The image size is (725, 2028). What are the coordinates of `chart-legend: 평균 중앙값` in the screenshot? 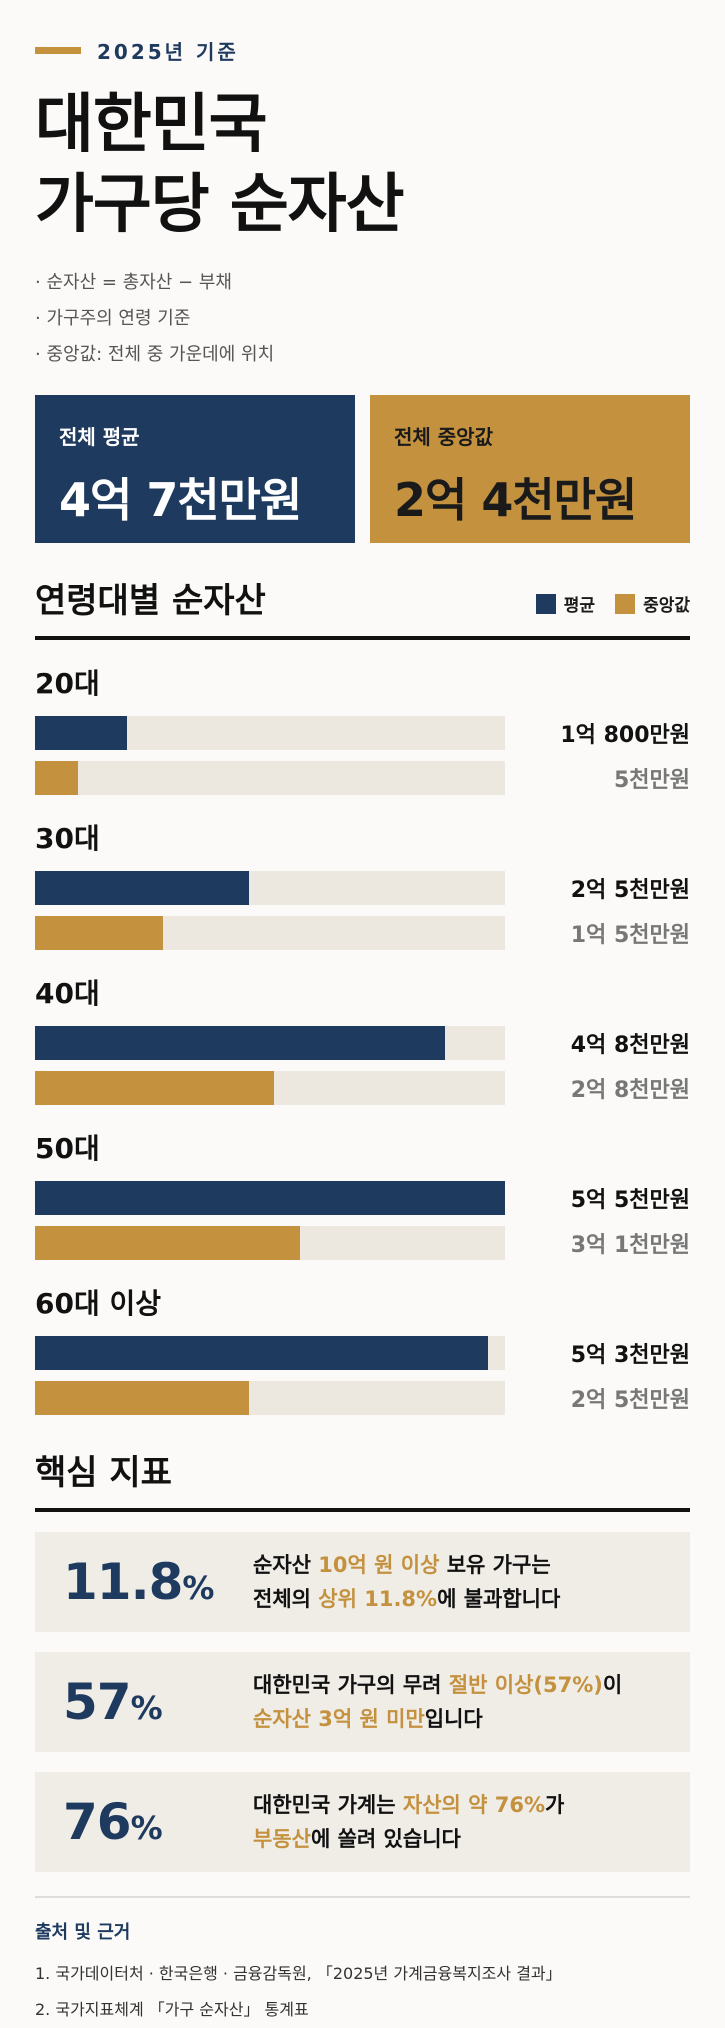 It's located at (603, 603).